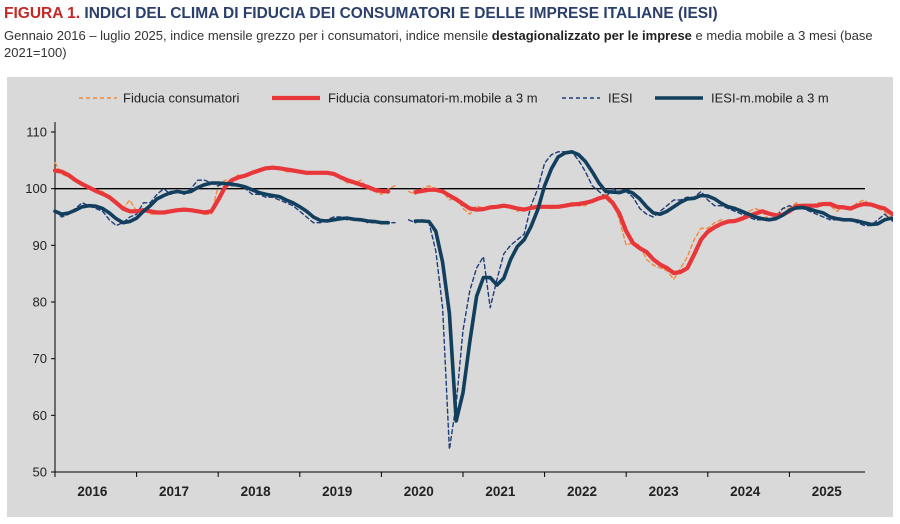 The image size is (900, 524). I want to click on y-axis: 50 60 70 80 90 100 110, so click(40, 301).